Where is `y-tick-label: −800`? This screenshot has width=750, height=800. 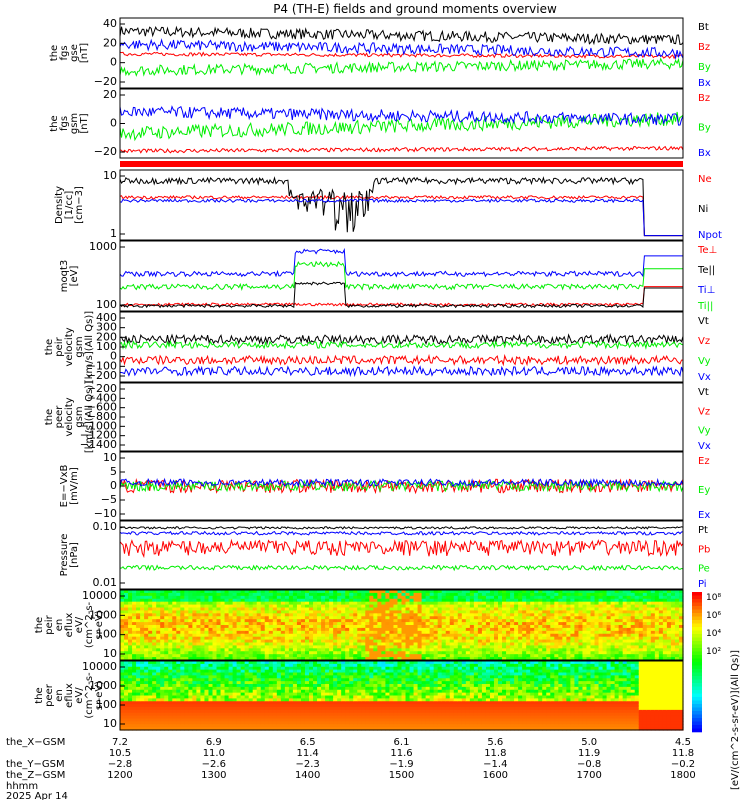 y-tick-label: −800 is located at coordinates (102, 416).